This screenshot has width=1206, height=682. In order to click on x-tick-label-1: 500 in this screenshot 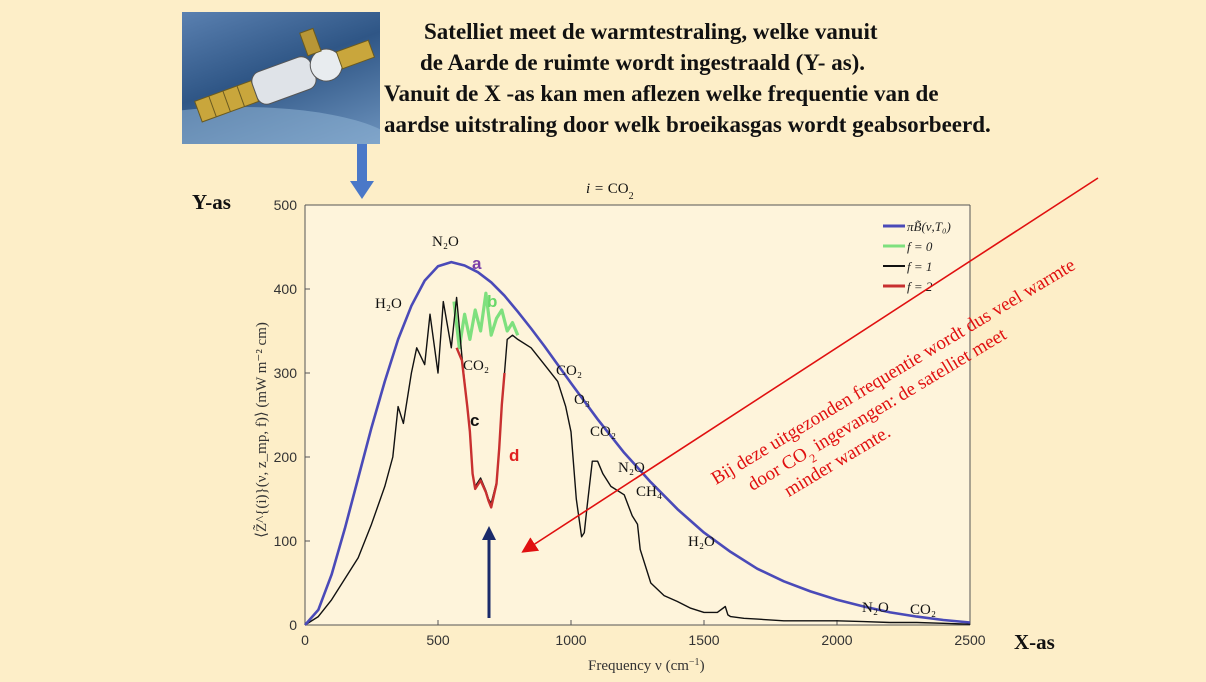, I will do `click(438, 640)`.